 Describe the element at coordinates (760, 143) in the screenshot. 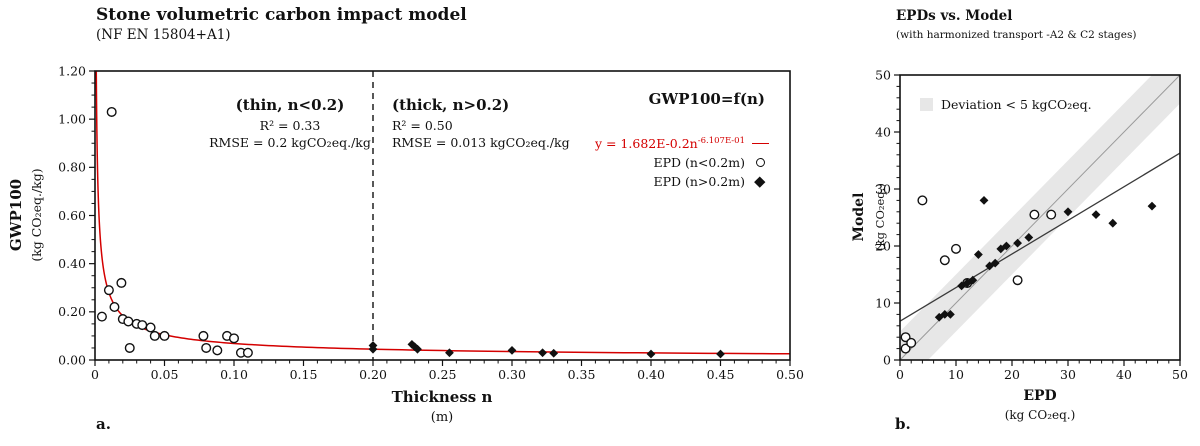

I see `red-line-sample-icon` at that location.